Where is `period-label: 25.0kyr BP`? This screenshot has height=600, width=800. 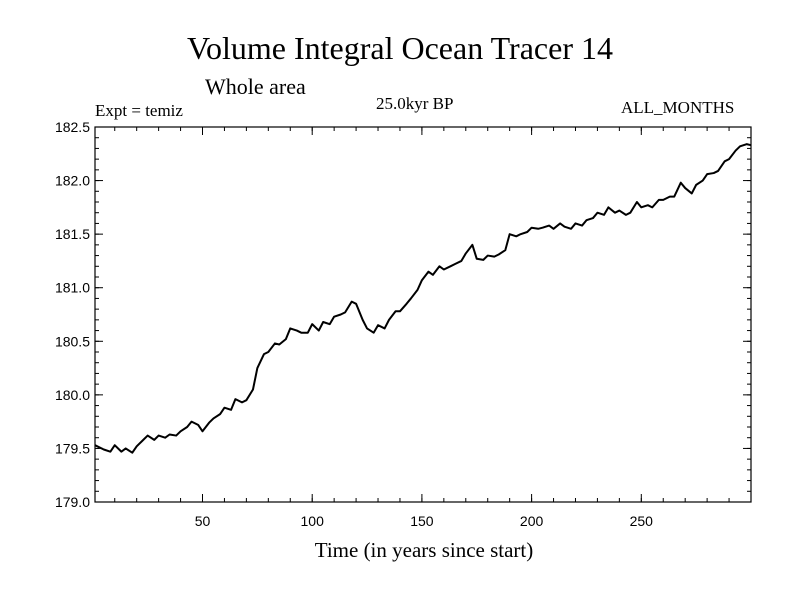
period-label: 25.0kyr BP is located at coordinates (415, 103).